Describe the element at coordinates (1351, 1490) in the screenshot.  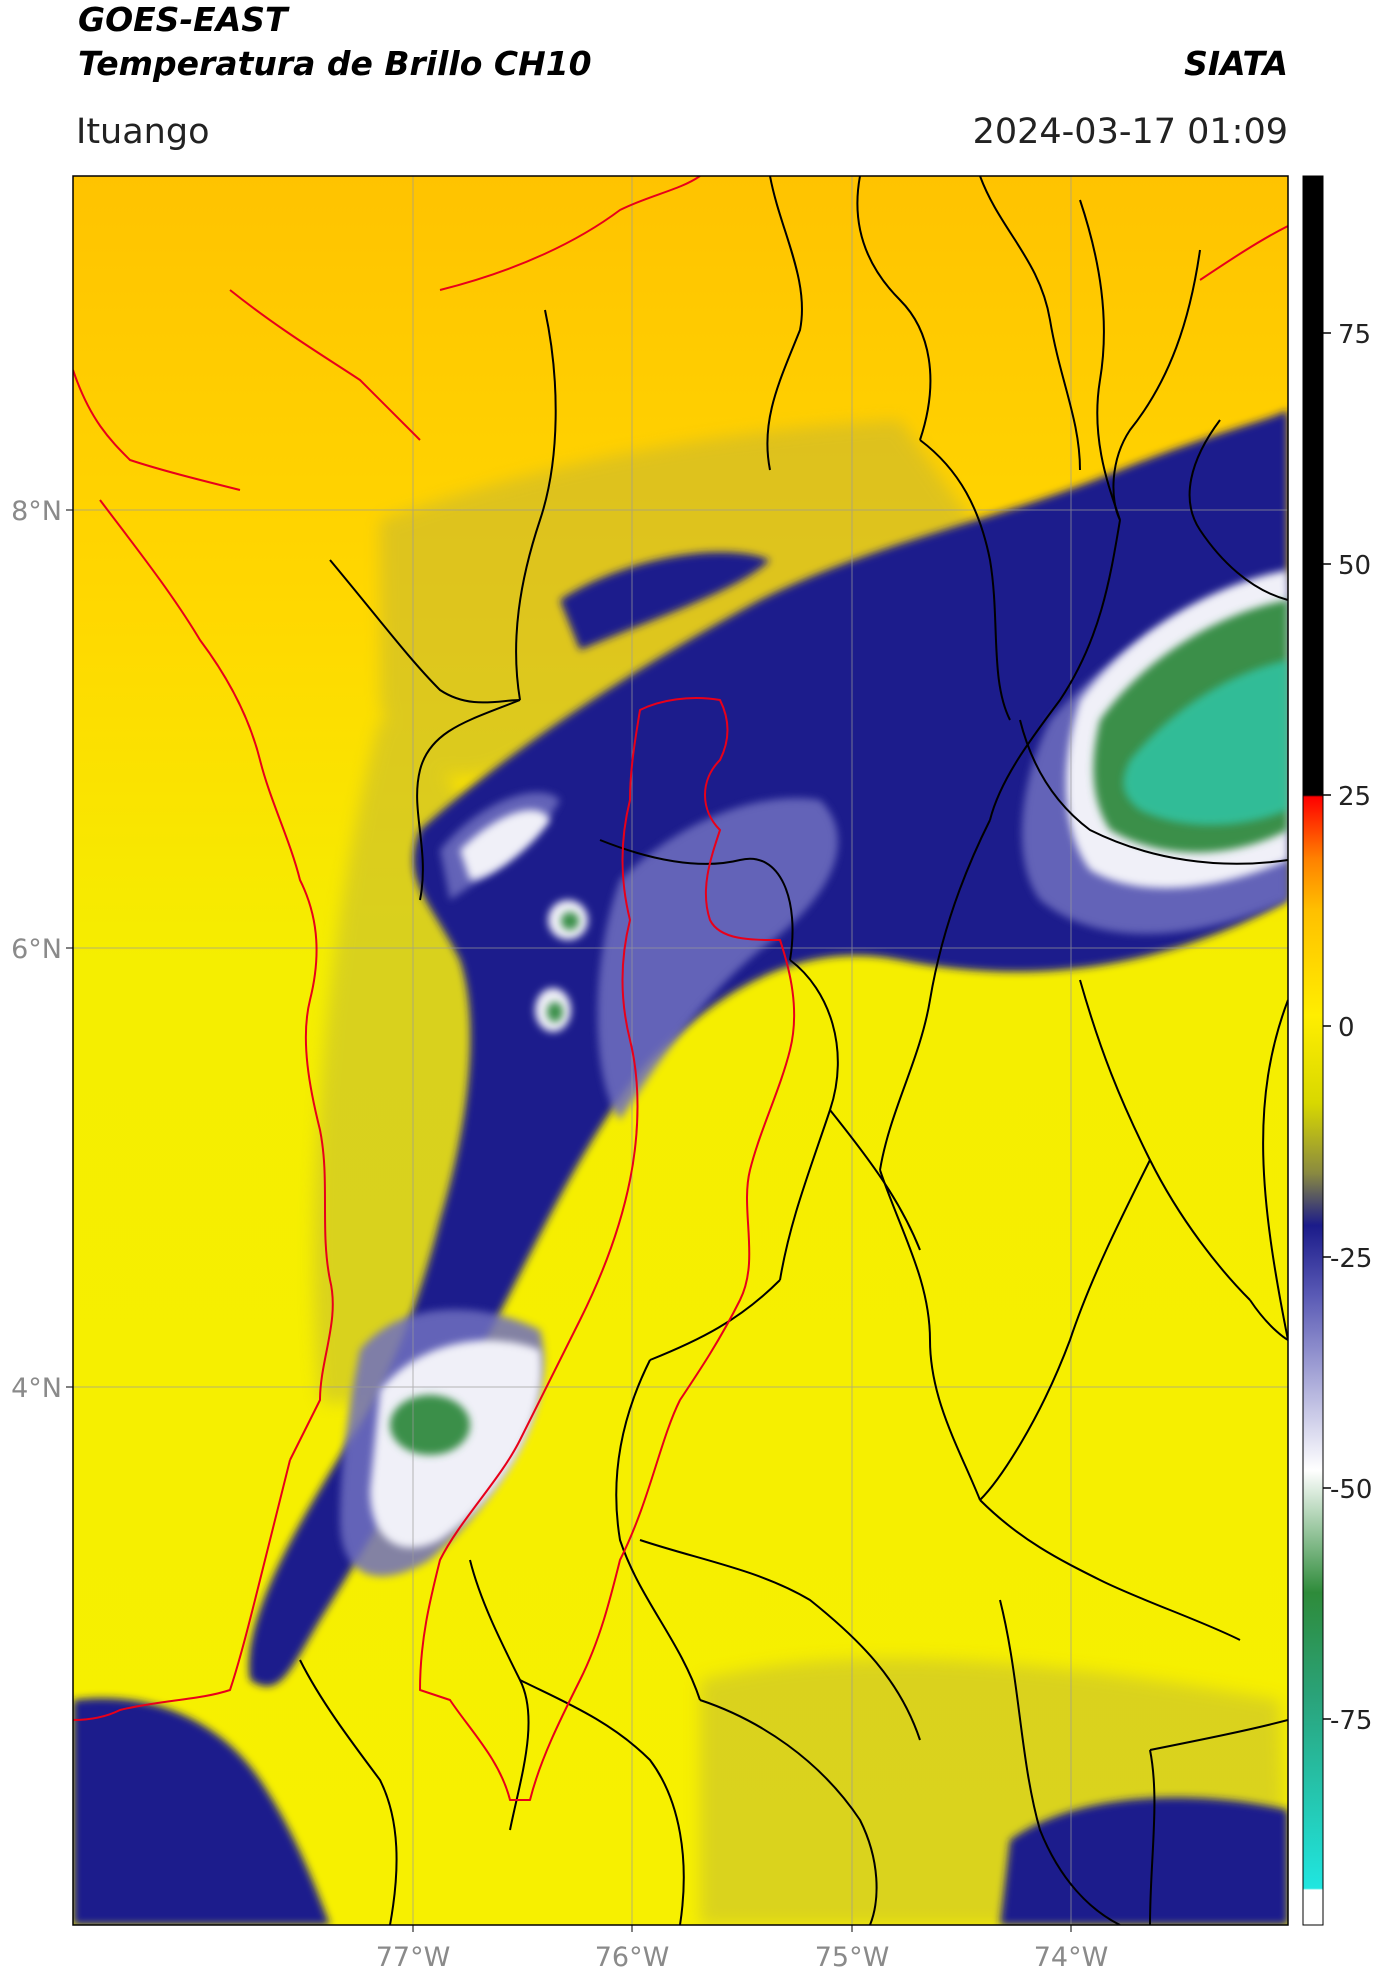
I see `colorbar-tick: -50` at that location.